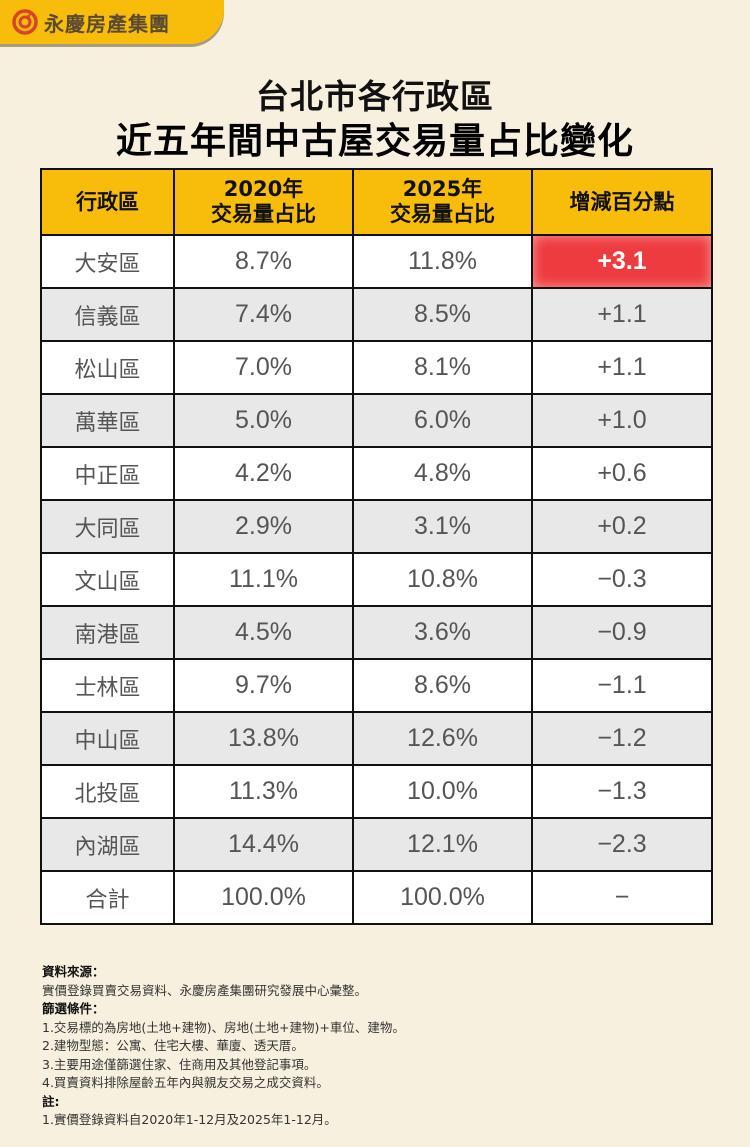 The image size is (750, 1147). I want to click on table-row: 大安區 8.7% 11.8% +3.1, so click(376, 261).